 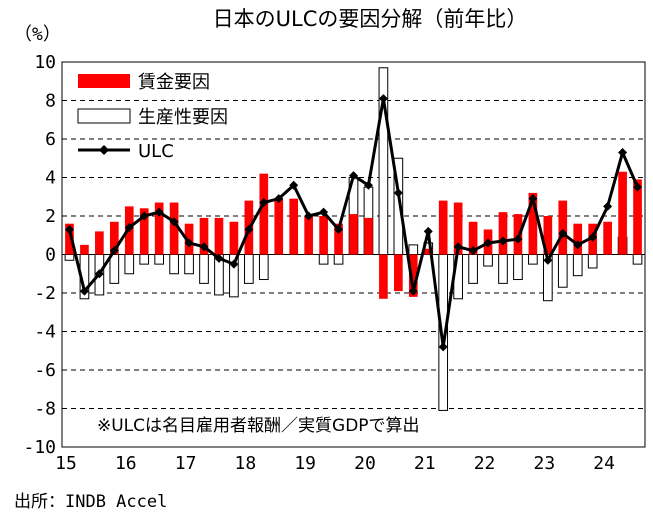 I want to click on legend-label-productivity: 生産性要因, so click(x=183, y=117).